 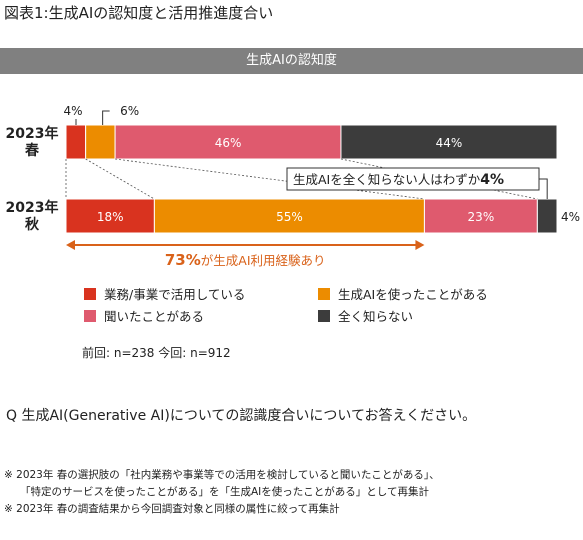 What do you see at coordinates (120, 179) in the screenshot?
I see `connector-line` at bounding box center [120, 179].